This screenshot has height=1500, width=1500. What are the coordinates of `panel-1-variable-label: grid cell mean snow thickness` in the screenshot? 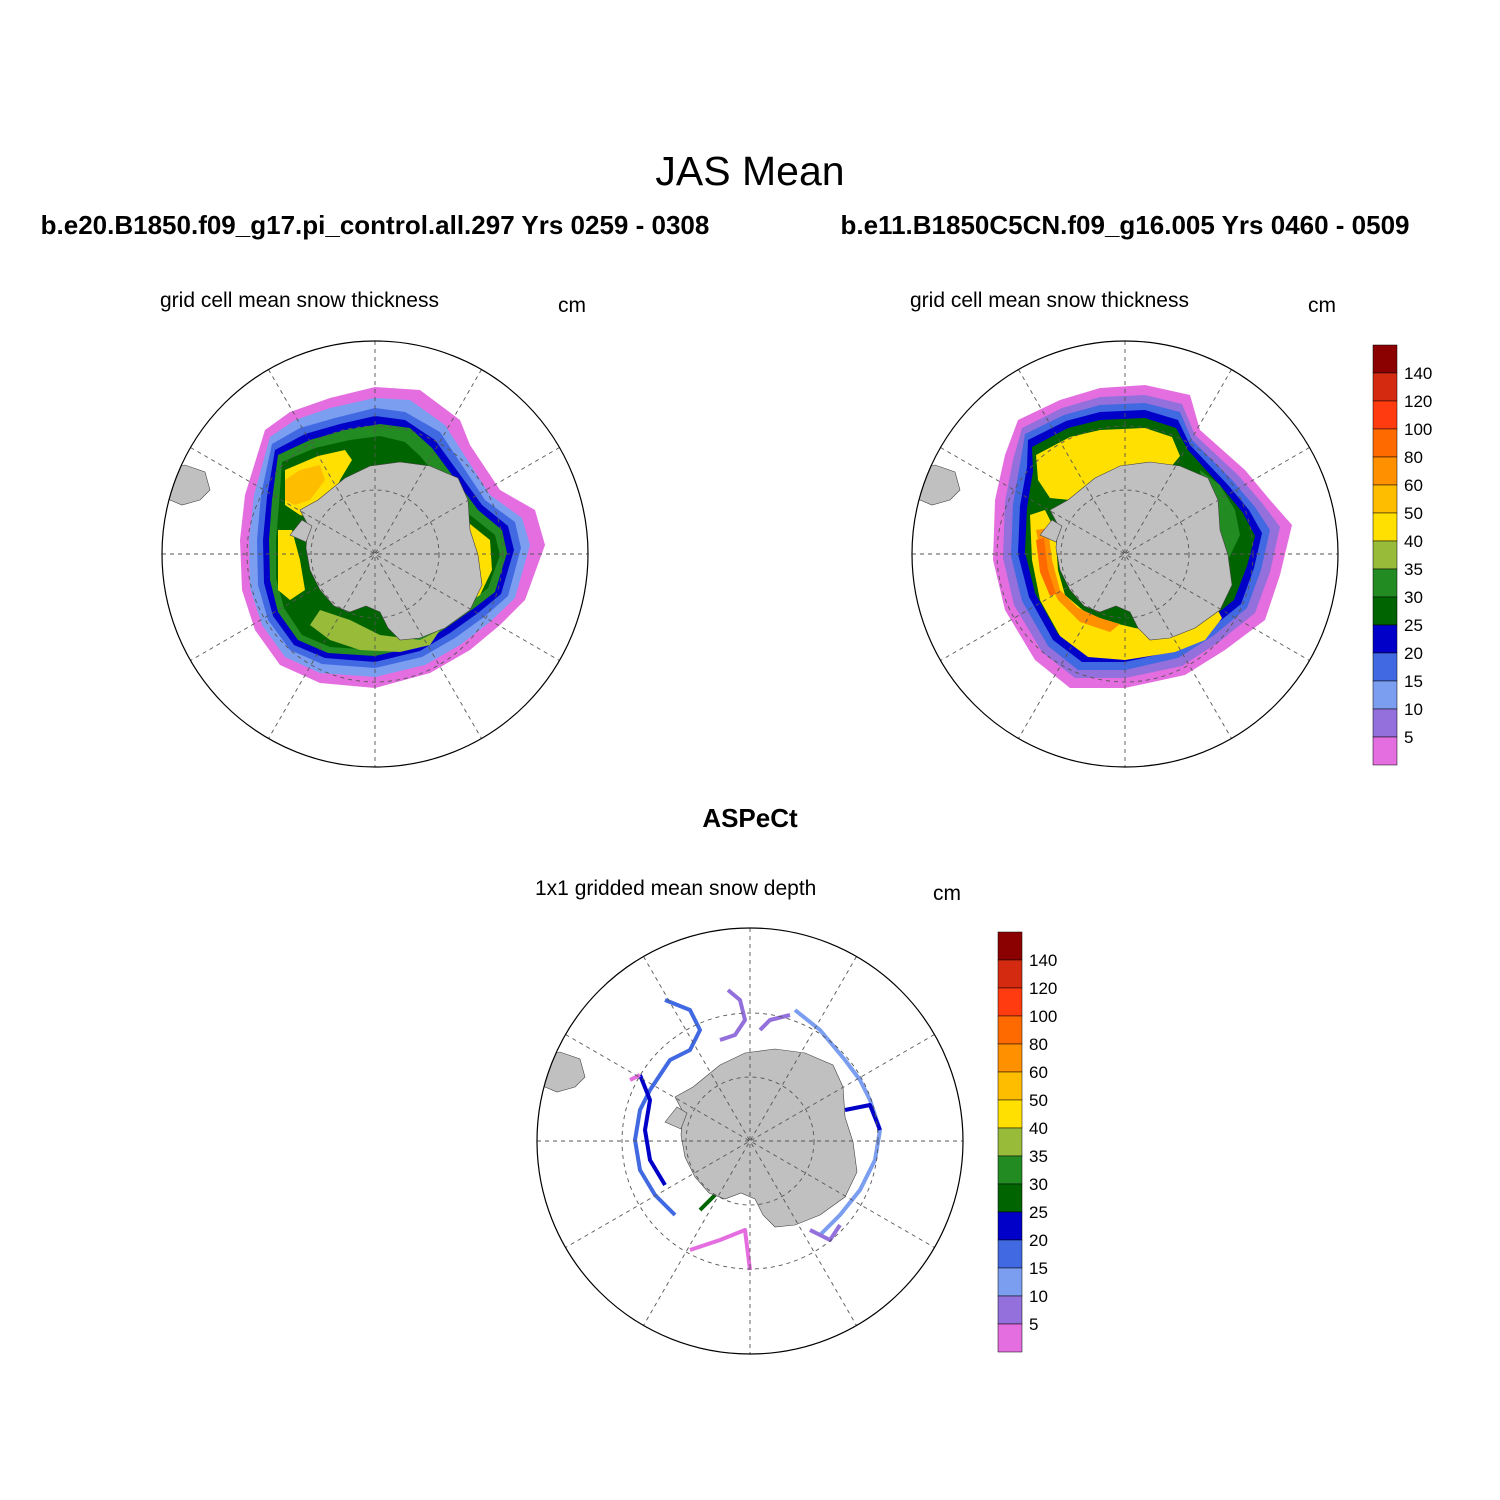 It's located at (299, 300).